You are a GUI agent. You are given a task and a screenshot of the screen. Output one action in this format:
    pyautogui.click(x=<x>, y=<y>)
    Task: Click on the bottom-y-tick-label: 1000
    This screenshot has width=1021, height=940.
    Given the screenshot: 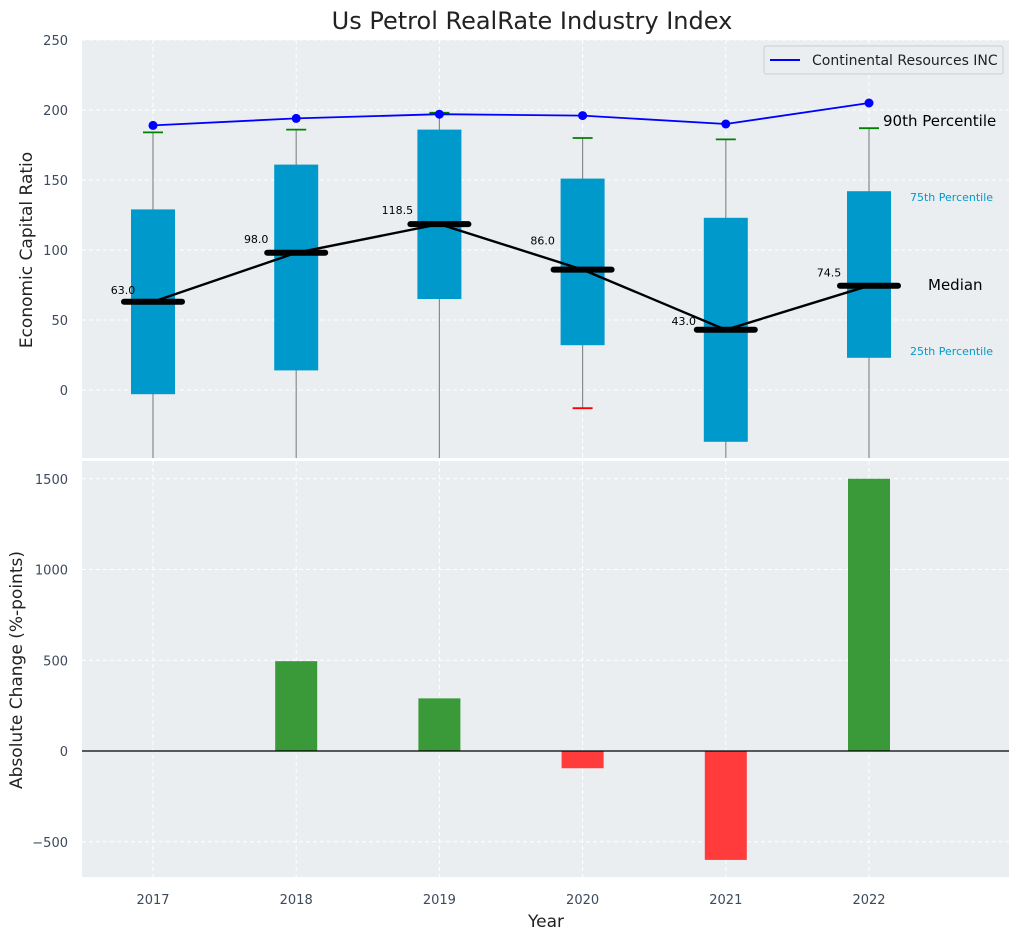 What is the action you would take?
    pyautogui.click(x=51, y=571)
    